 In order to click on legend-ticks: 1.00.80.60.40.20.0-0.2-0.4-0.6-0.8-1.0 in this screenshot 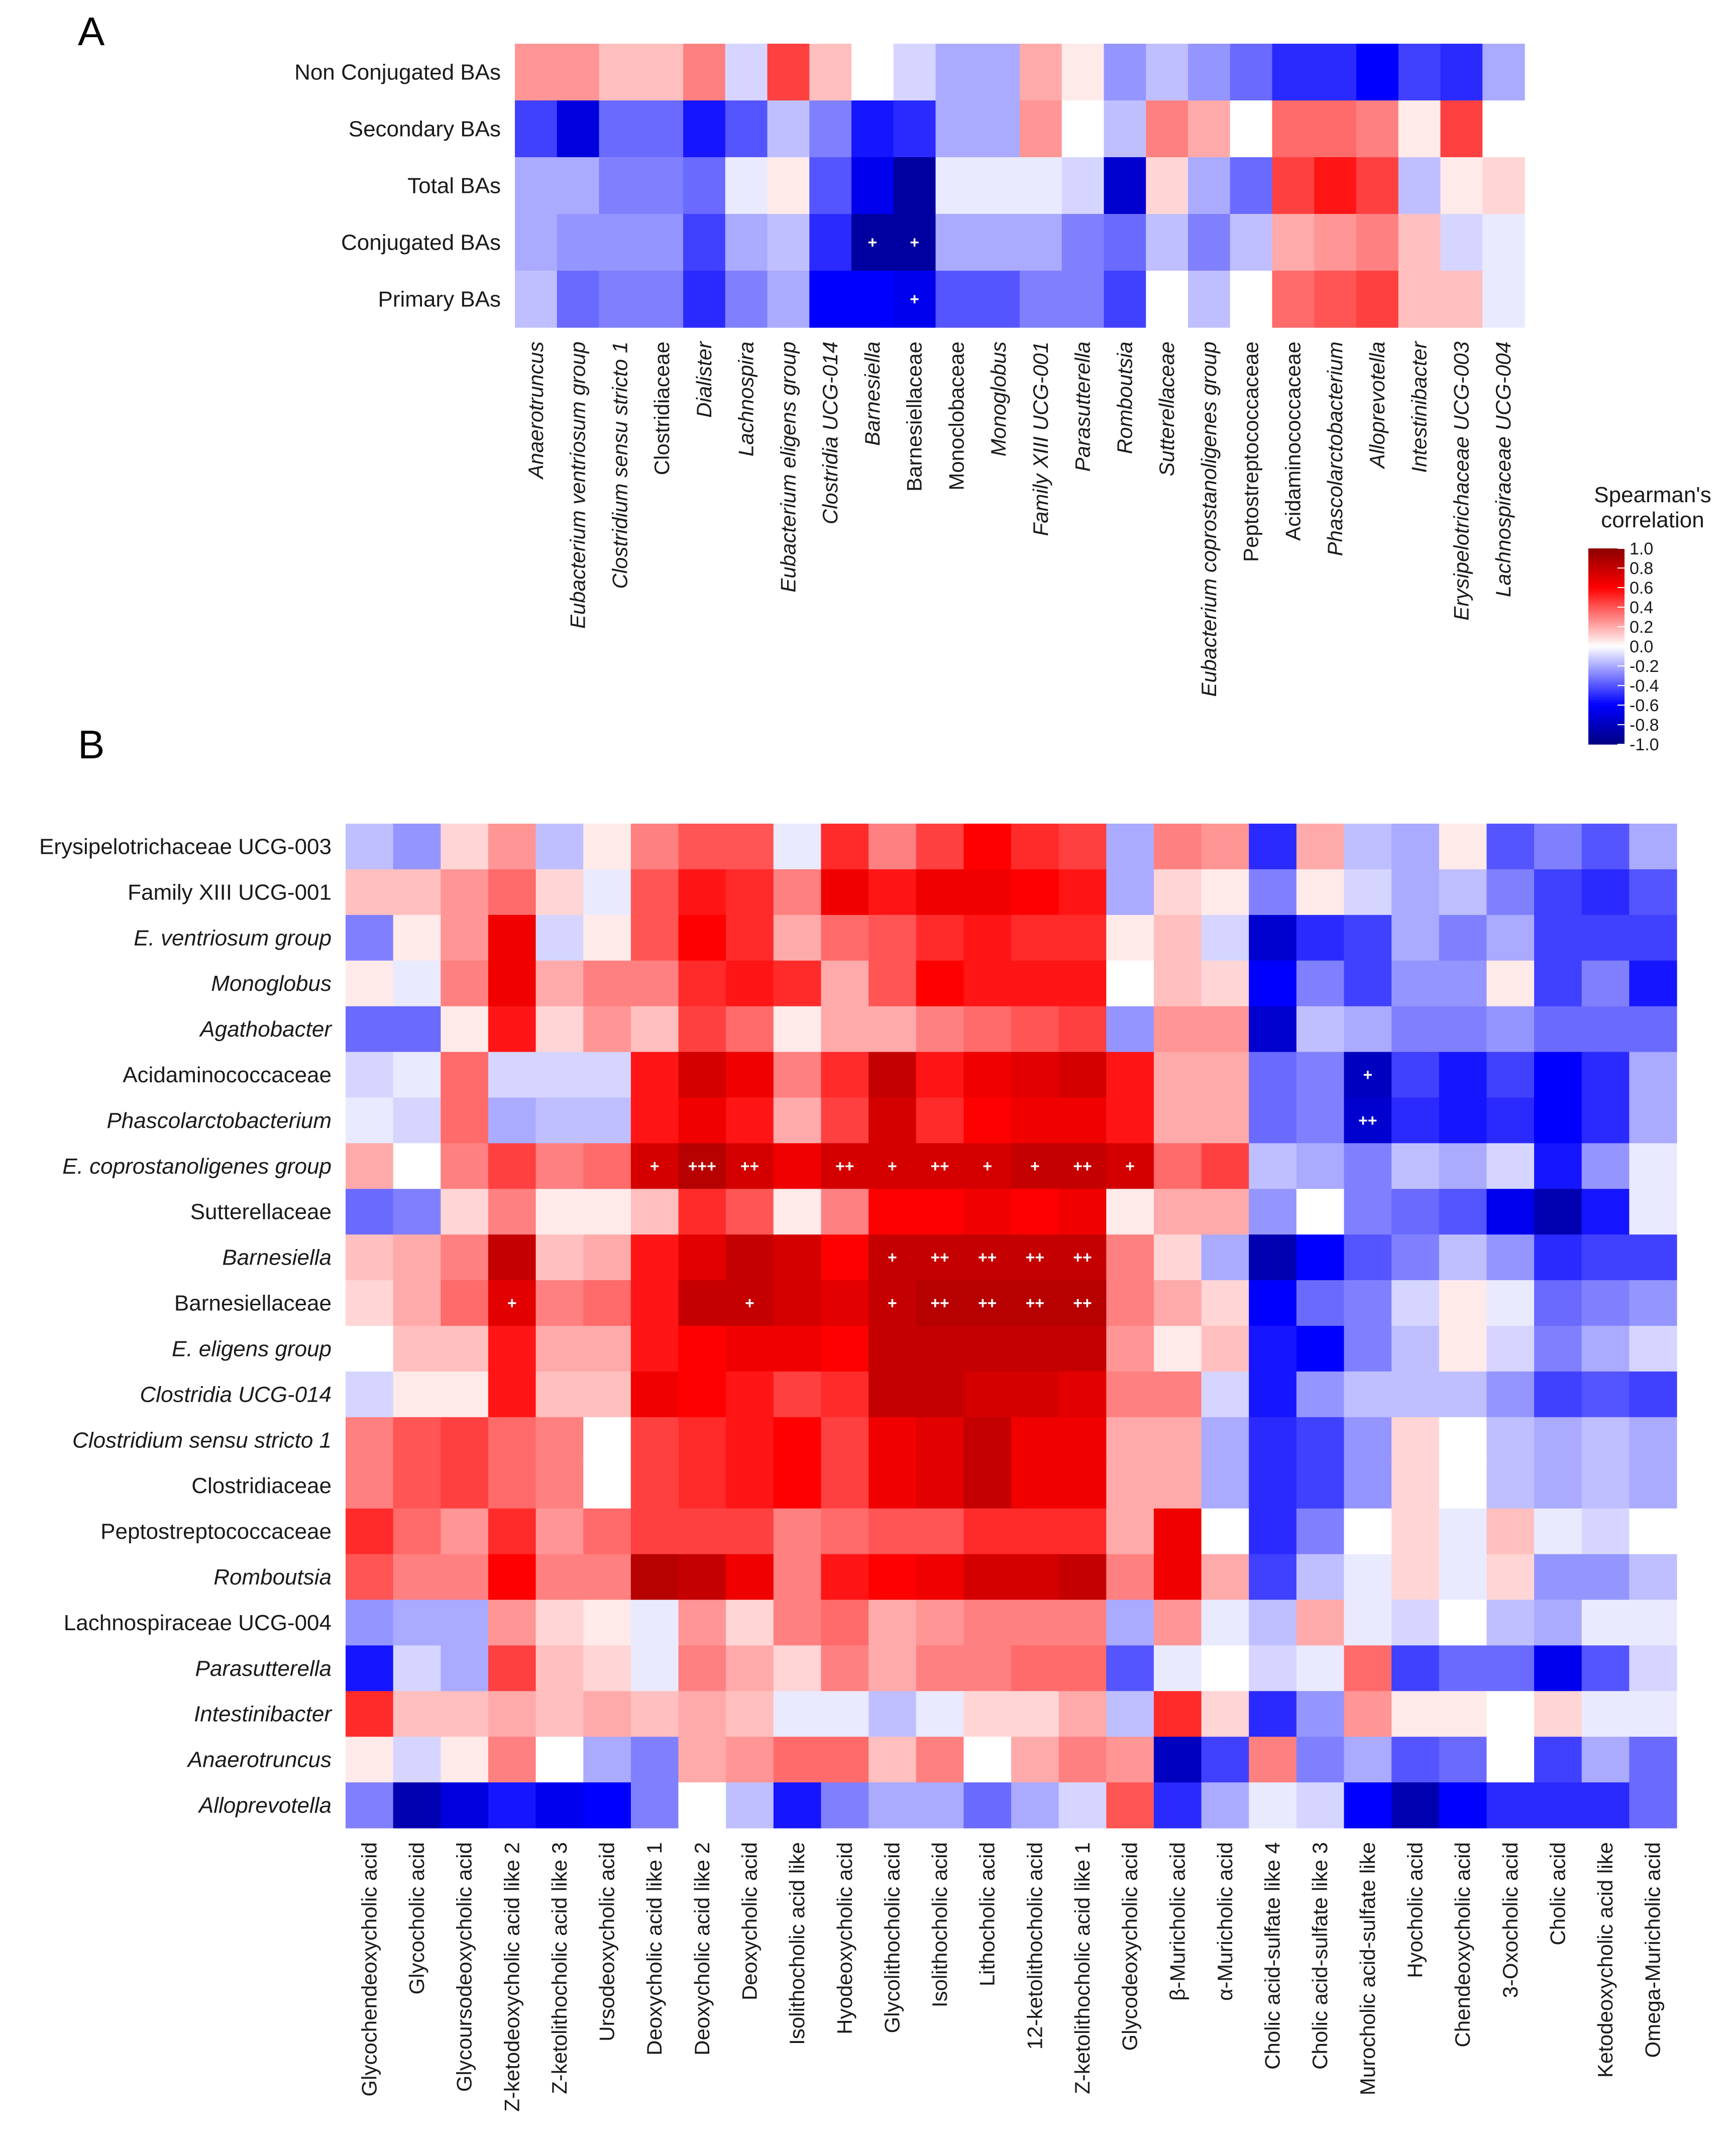, I will do `click(1638, 646)`.